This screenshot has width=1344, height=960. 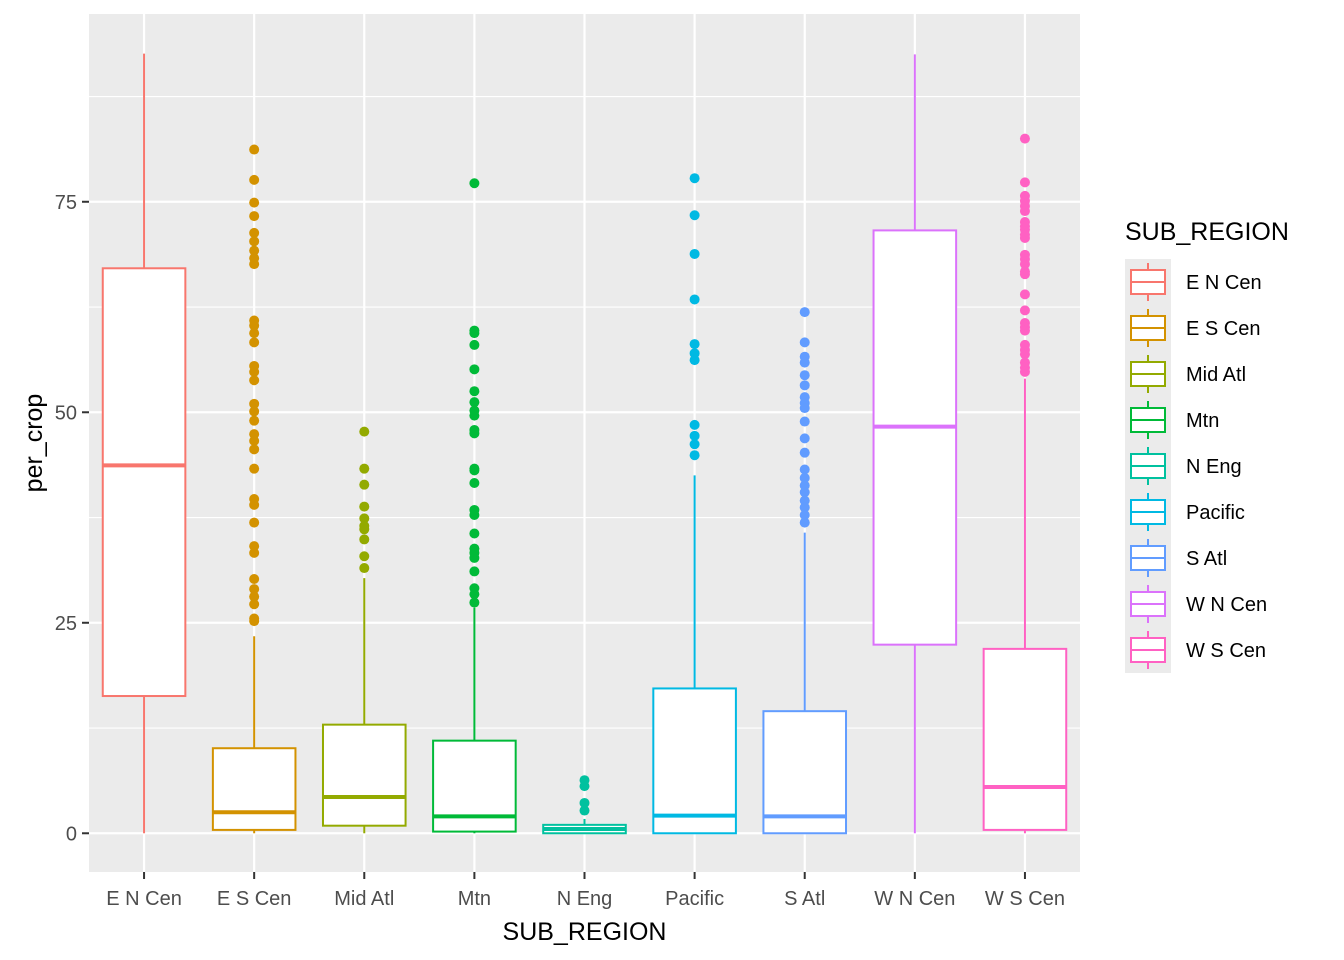 I want to click on legend-item: N Eng, so click(x=1186, y=466).